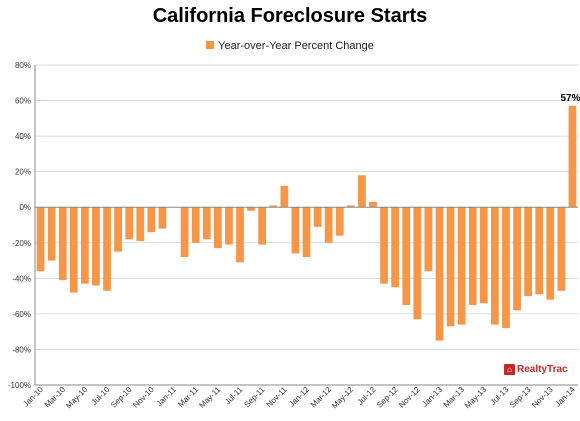 Image resolution: width=580 pixels, height=421 pixels. Describe the element at coordinates (290, 16) in the screenshot. I see `chart-title: California Foreclosure Starts` at that location.